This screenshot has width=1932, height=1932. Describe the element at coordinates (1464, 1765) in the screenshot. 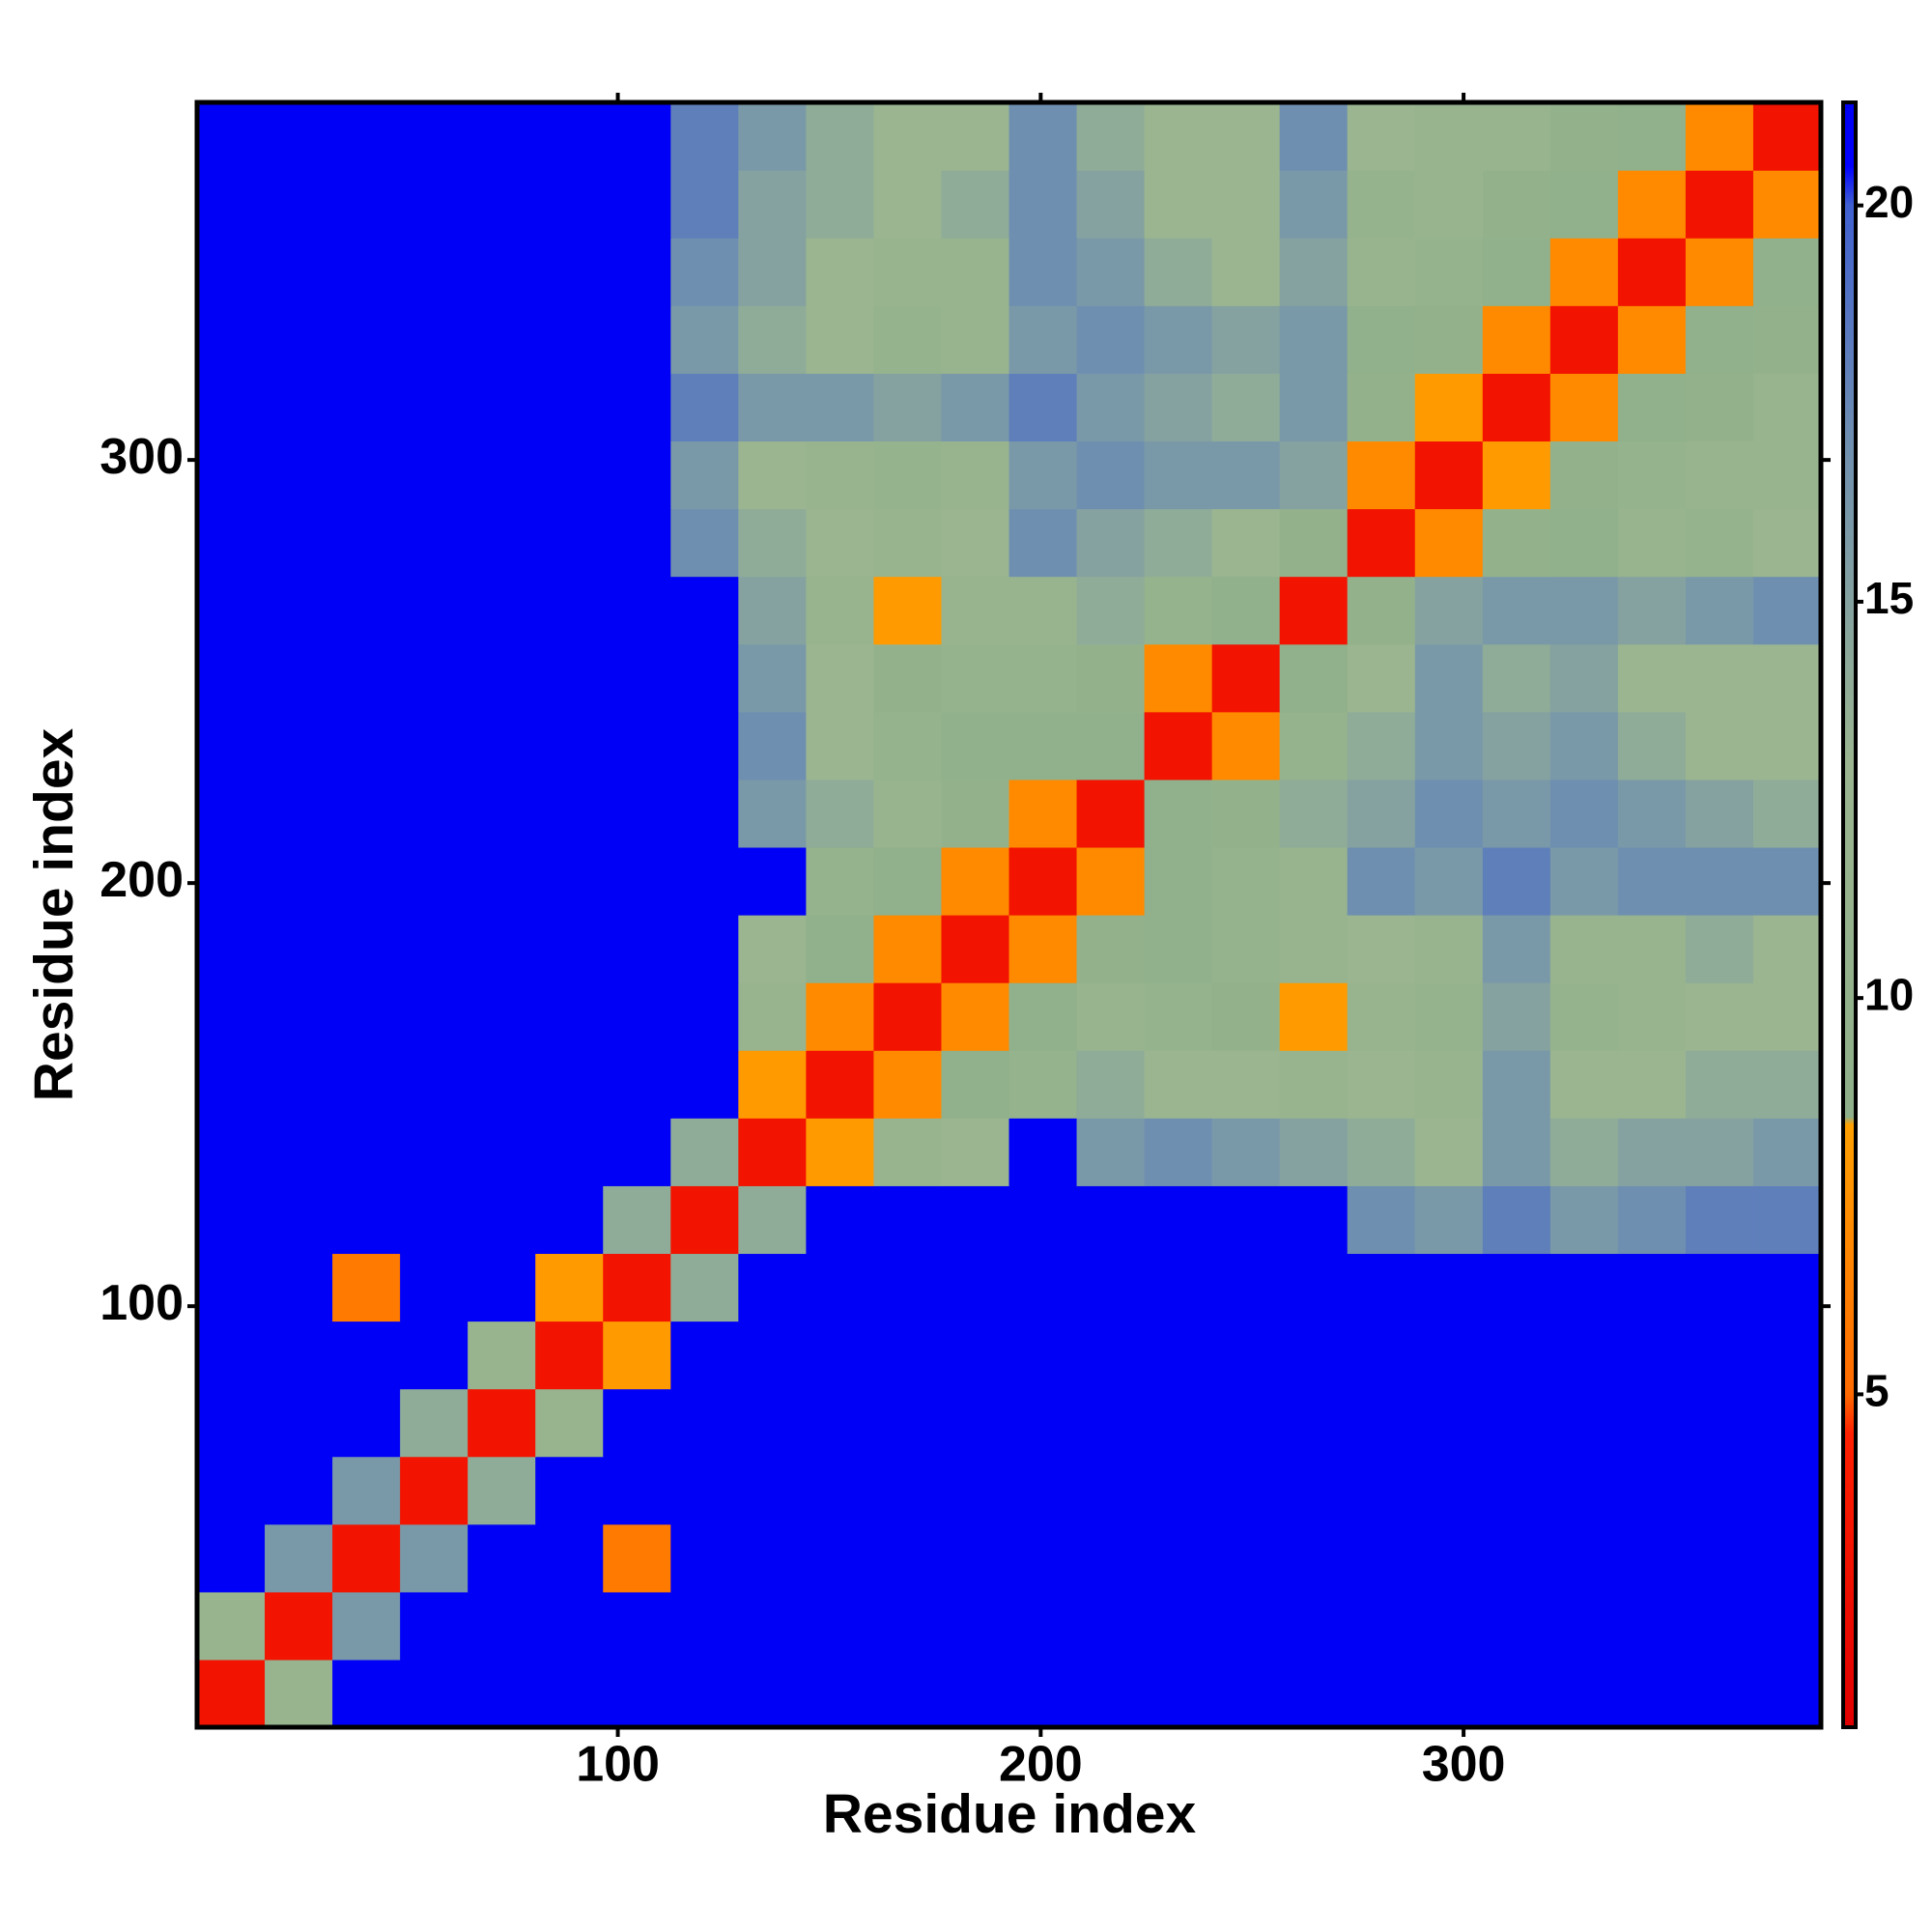

I see `x-tick-label: 300` at that location.